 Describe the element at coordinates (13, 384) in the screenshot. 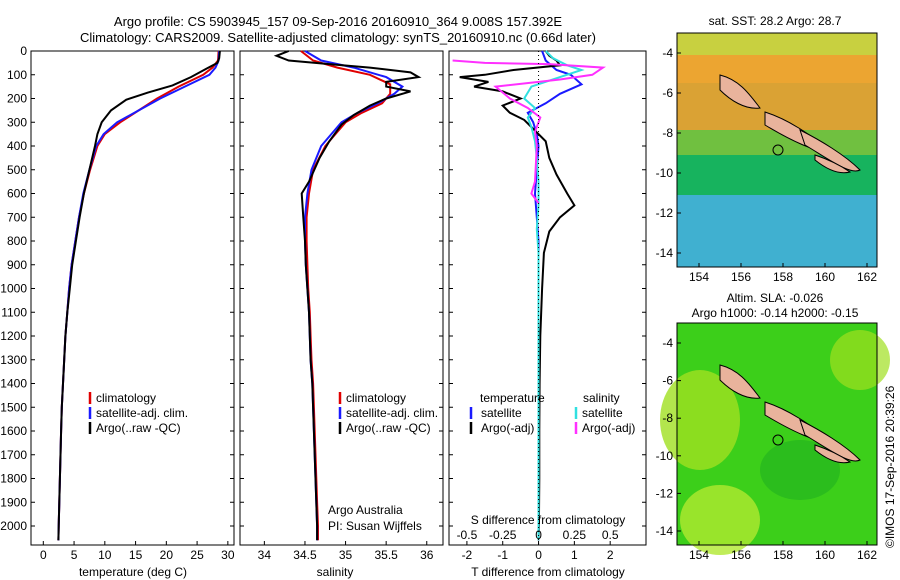

I see `y-tick-label: 1400` at that location.